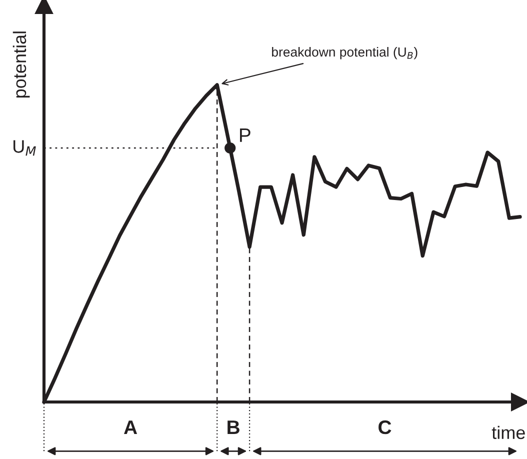  I want to click on text: B, so click(234, 427).